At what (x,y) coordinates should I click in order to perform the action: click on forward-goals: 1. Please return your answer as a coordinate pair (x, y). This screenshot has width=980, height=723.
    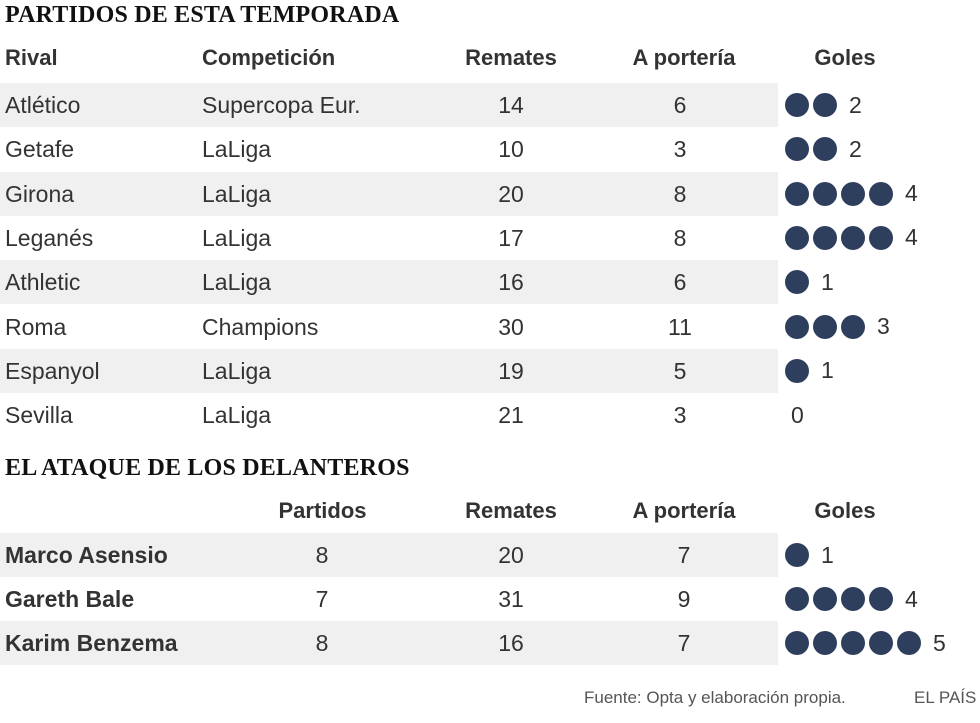
    Looking at the image, I should click on (809, 555).